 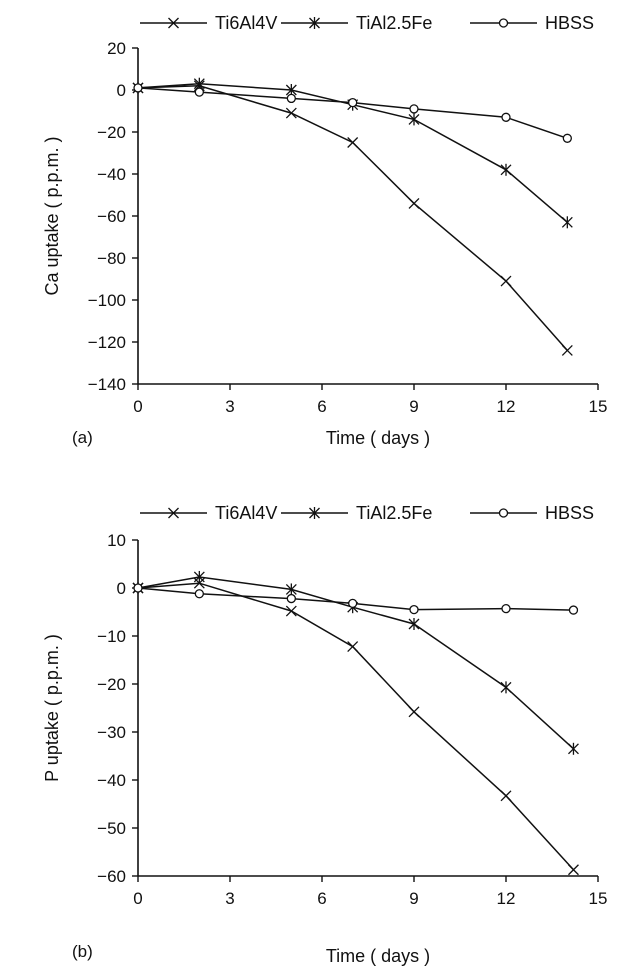 What do you see at coordinates (82, 437) in the screenshot?
I see `panel-label: (a)` at bounding box center [82, 437].